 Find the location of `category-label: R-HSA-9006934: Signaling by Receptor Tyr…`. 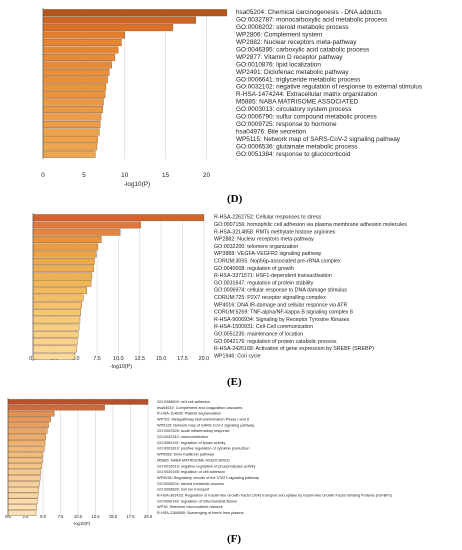

category-label: R-HSA-9006934: Signaling by Receptor Tyr… is located at coordinates (282, 320).